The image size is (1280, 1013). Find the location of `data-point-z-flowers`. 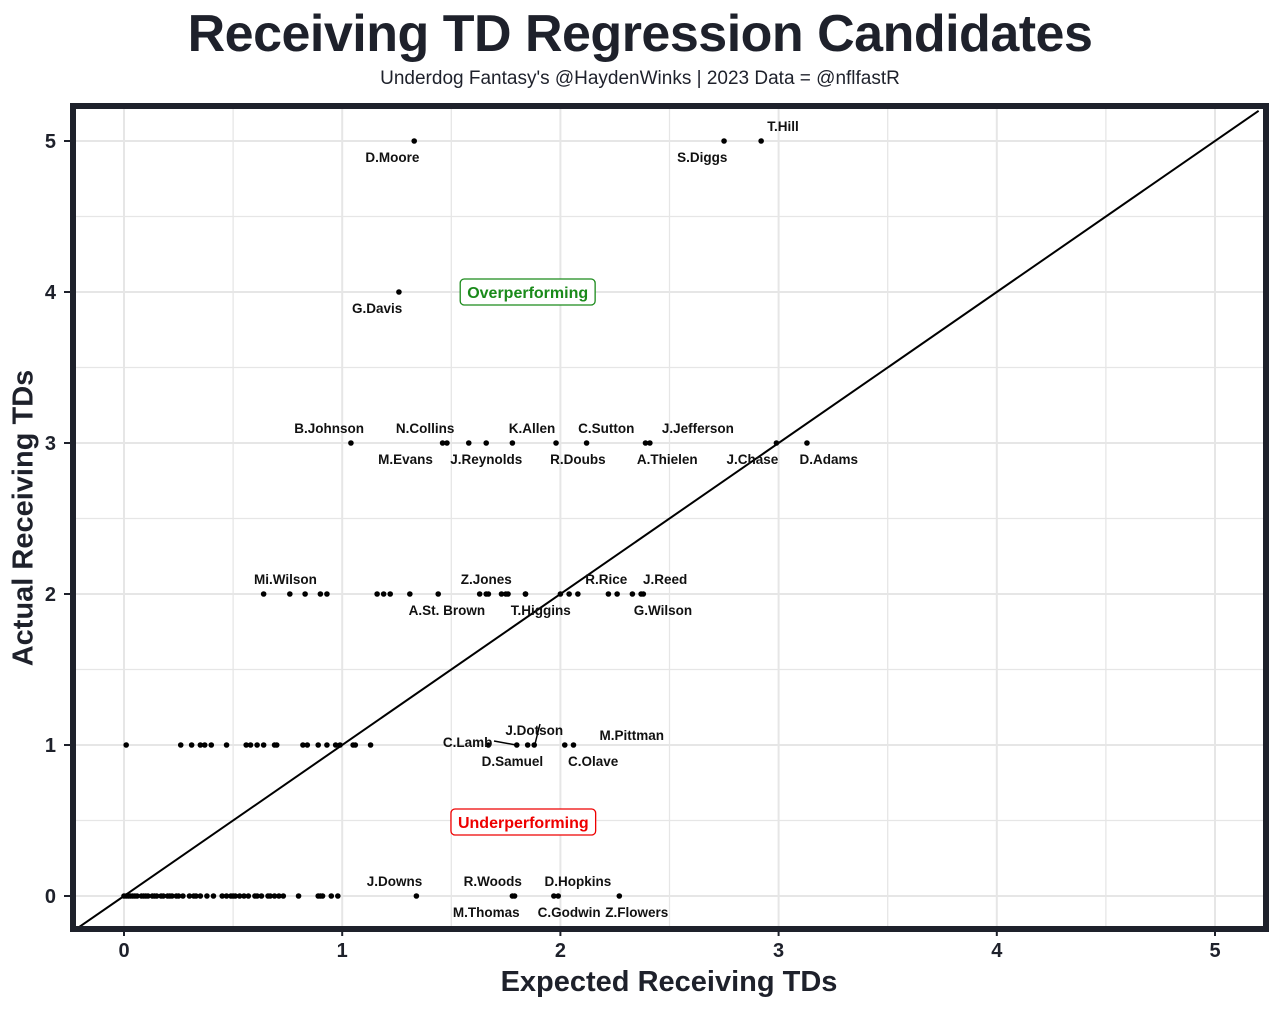

data-point-z-flowers is located at coordinates (619, 896).